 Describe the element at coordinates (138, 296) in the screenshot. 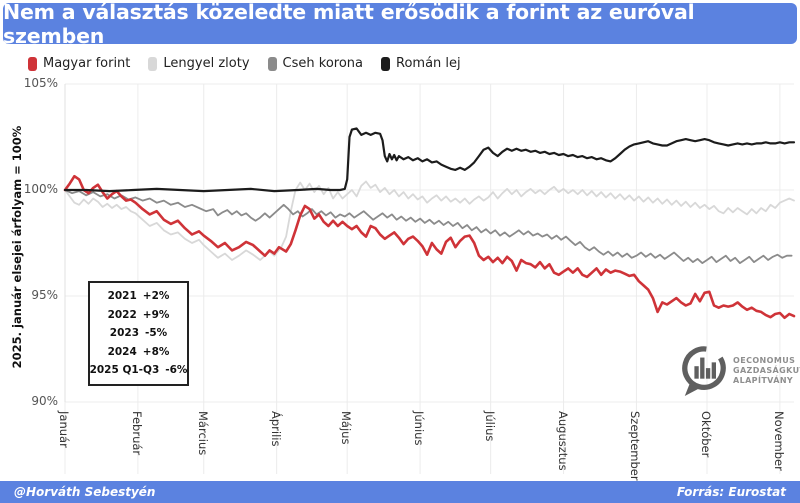

I see `annotation-row: 2021 +2%` at that location.